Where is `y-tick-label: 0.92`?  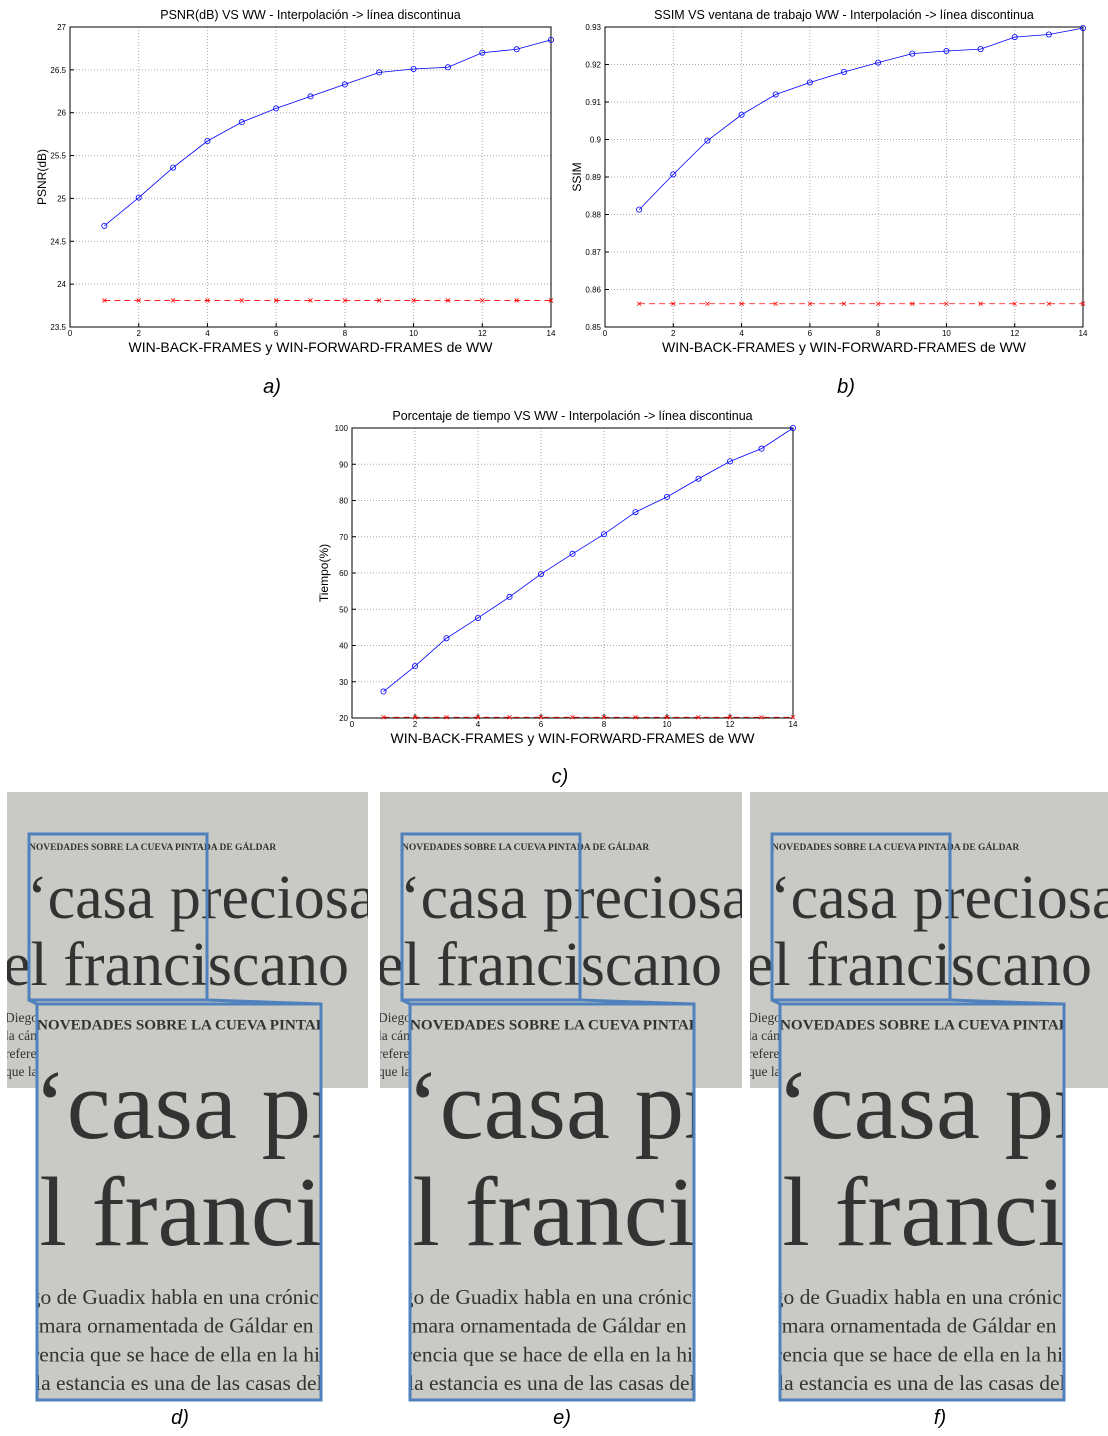
y-tick-label: 0.92 is located at coordinates (593, 65).